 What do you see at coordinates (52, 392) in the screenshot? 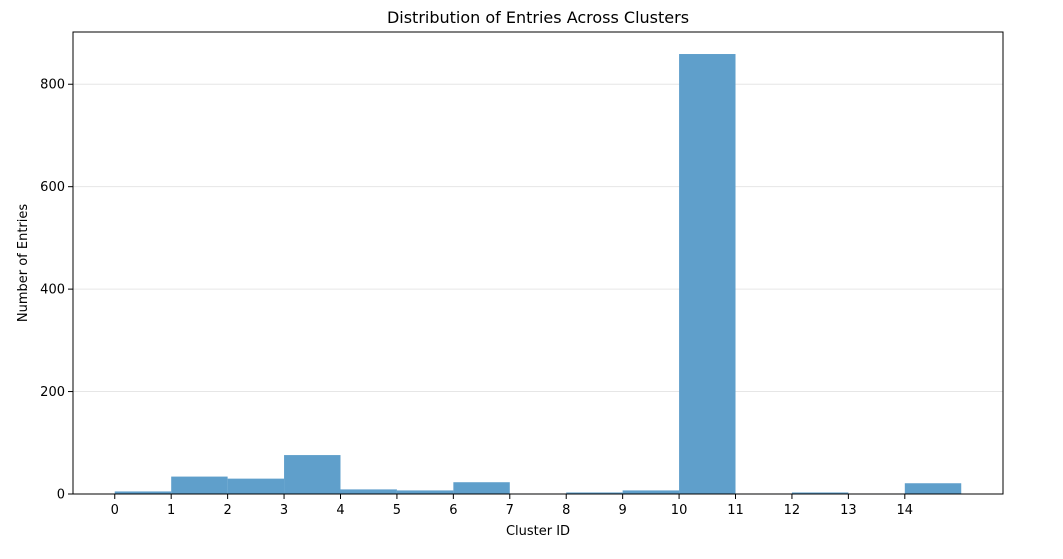
I see `y-tick-label: 200` at bounding box center [52, 392].